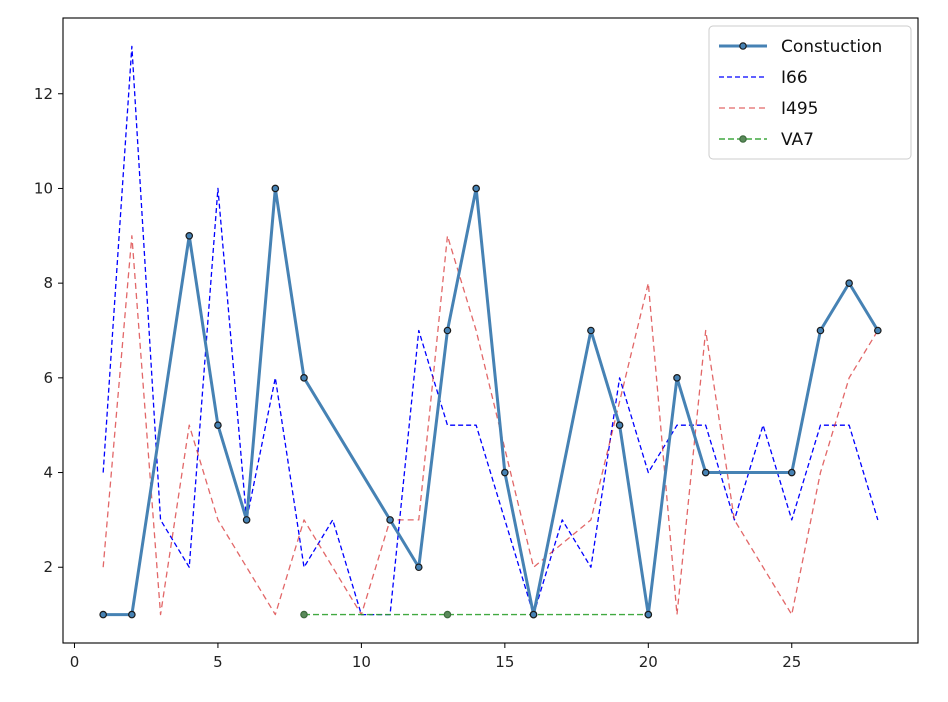 This screenshot has height=702, width=948. I want to click on x-tick-label: 25, so click(791, 662).